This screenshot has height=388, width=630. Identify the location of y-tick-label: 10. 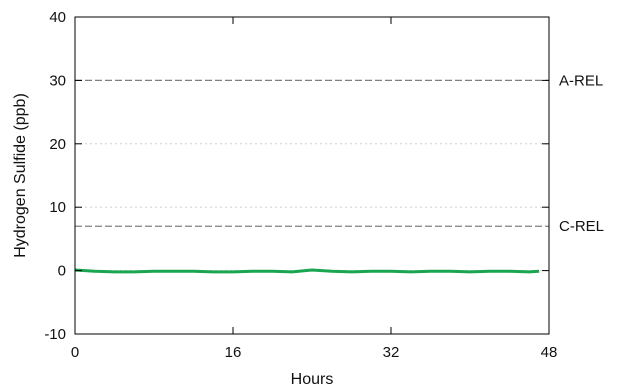
(57, 207).